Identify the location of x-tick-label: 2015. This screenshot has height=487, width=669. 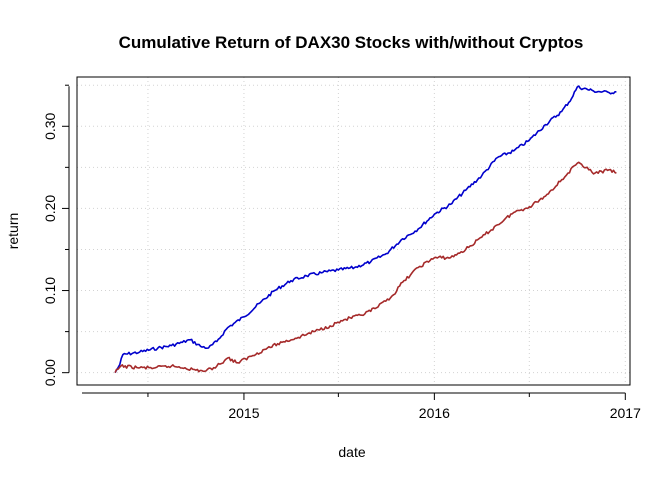
(243, 413).